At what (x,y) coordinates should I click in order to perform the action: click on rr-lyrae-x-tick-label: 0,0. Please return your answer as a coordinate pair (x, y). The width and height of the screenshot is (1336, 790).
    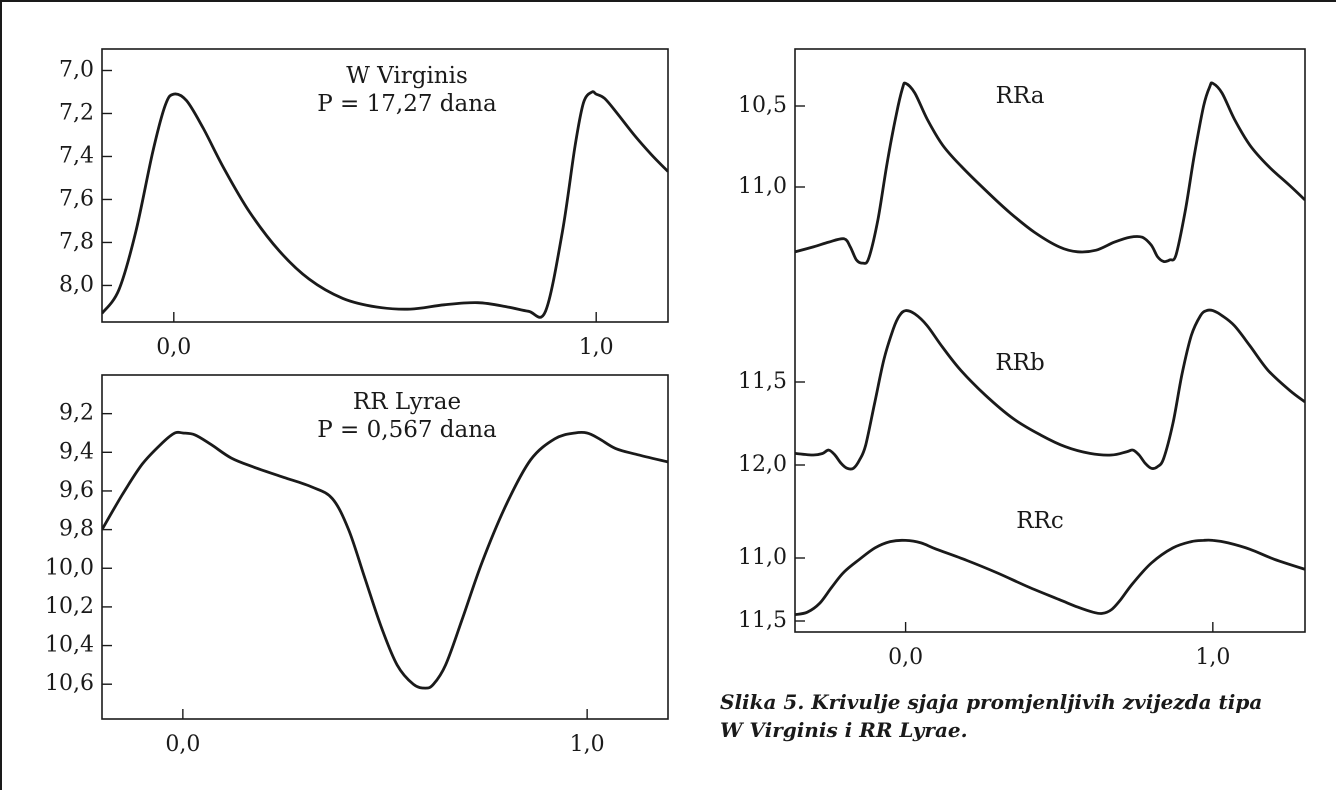
    Looking at the image, I should click on (182, 744).